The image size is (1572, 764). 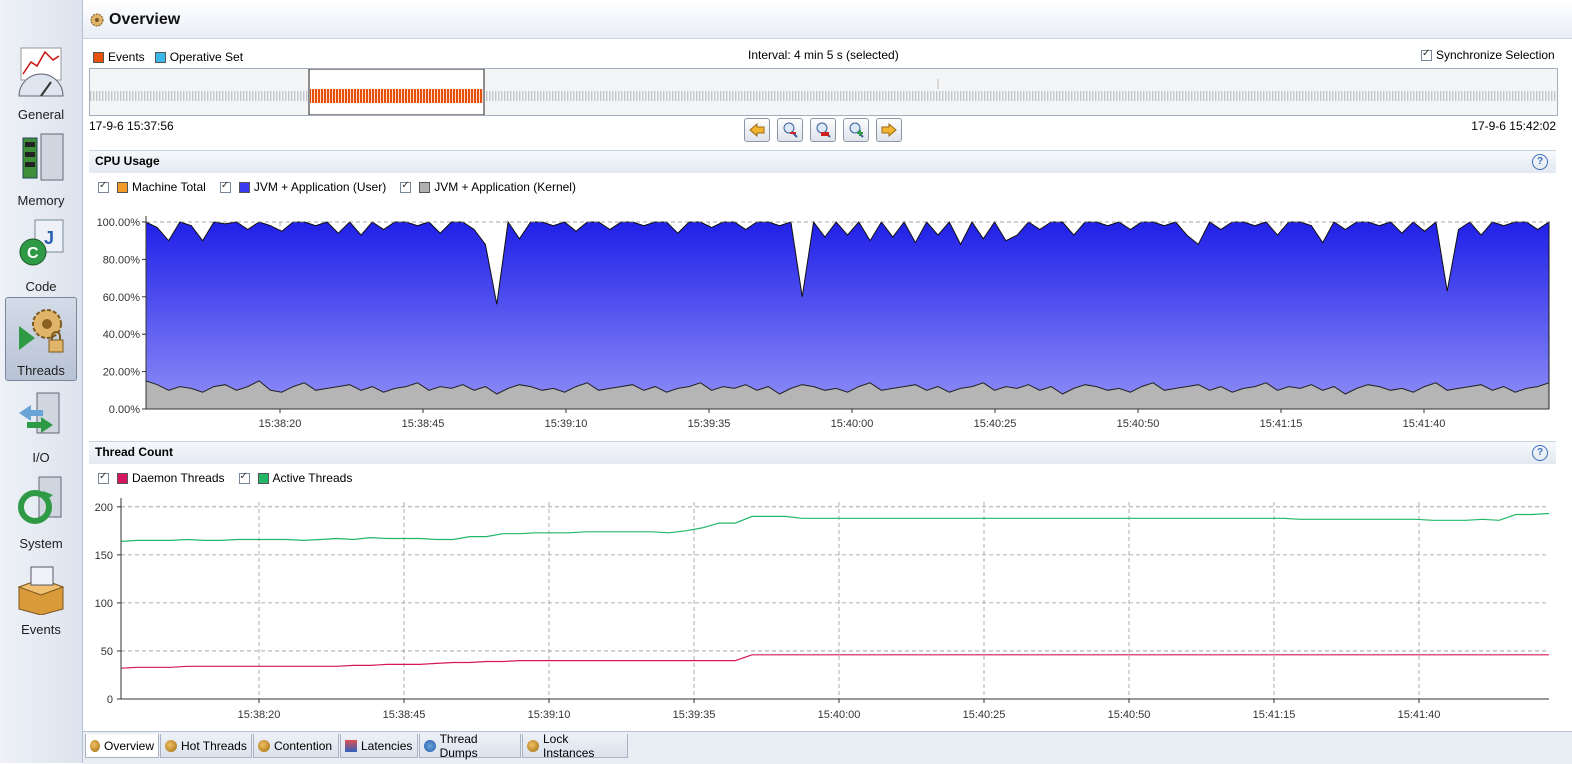 I want to click on machine-total-swatch, so click(x=122, y=187).